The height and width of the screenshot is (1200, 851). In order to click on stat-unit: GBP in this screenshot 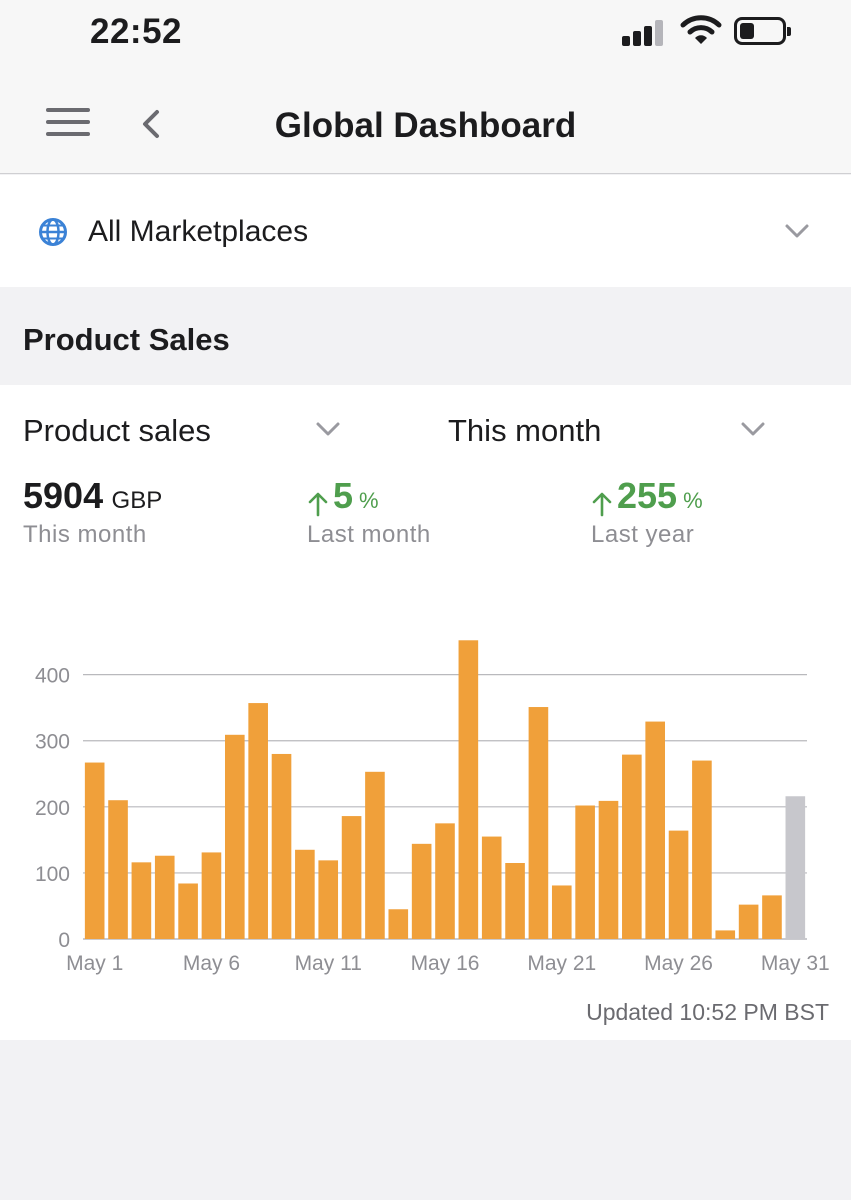, I will do `click(137, 500)`.